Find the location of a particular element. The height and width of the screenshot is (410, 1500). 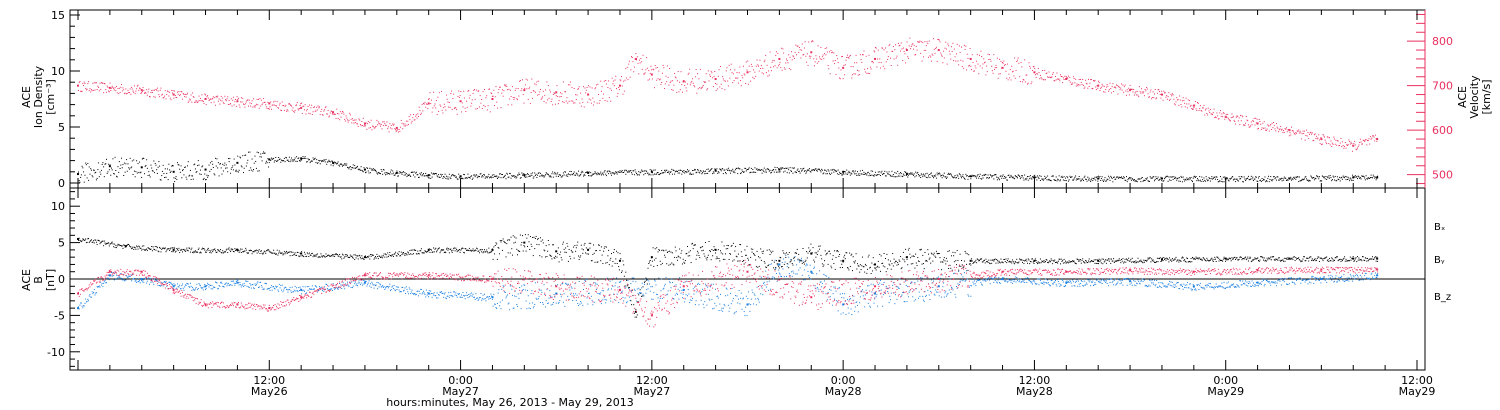

bx-point is located at coordinates (619, 260).